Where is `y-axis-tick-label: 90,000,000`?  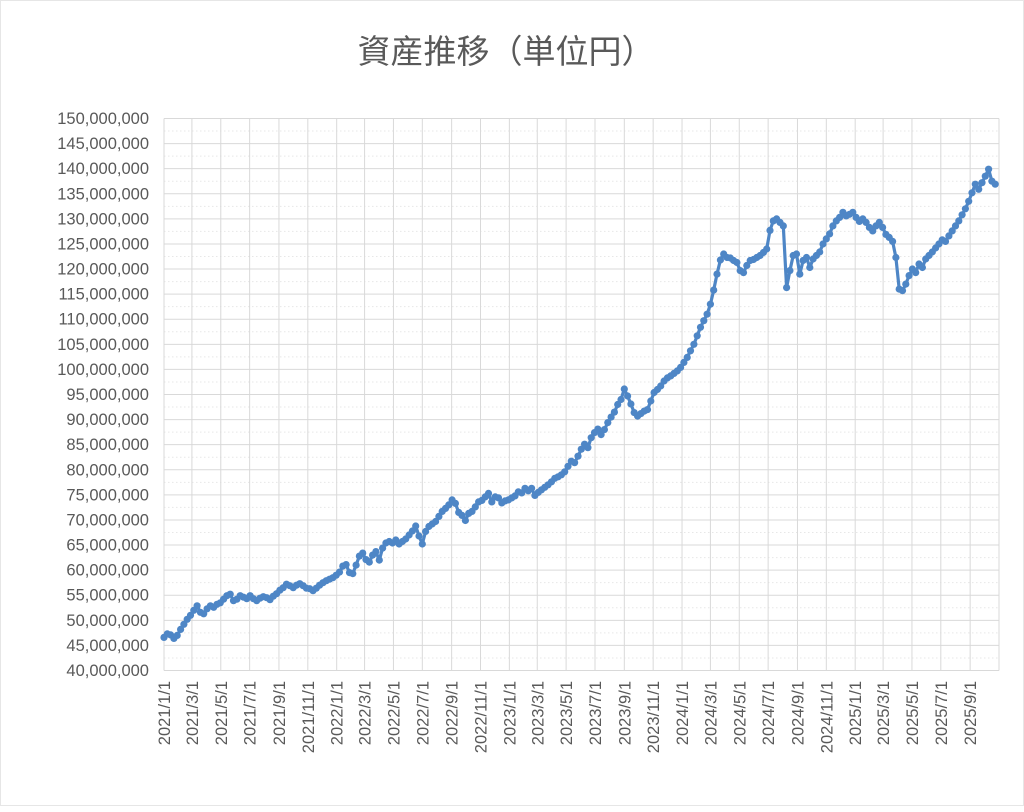
y-axis-tick-label: 90,000,000 is located at coordinates (107, 420).